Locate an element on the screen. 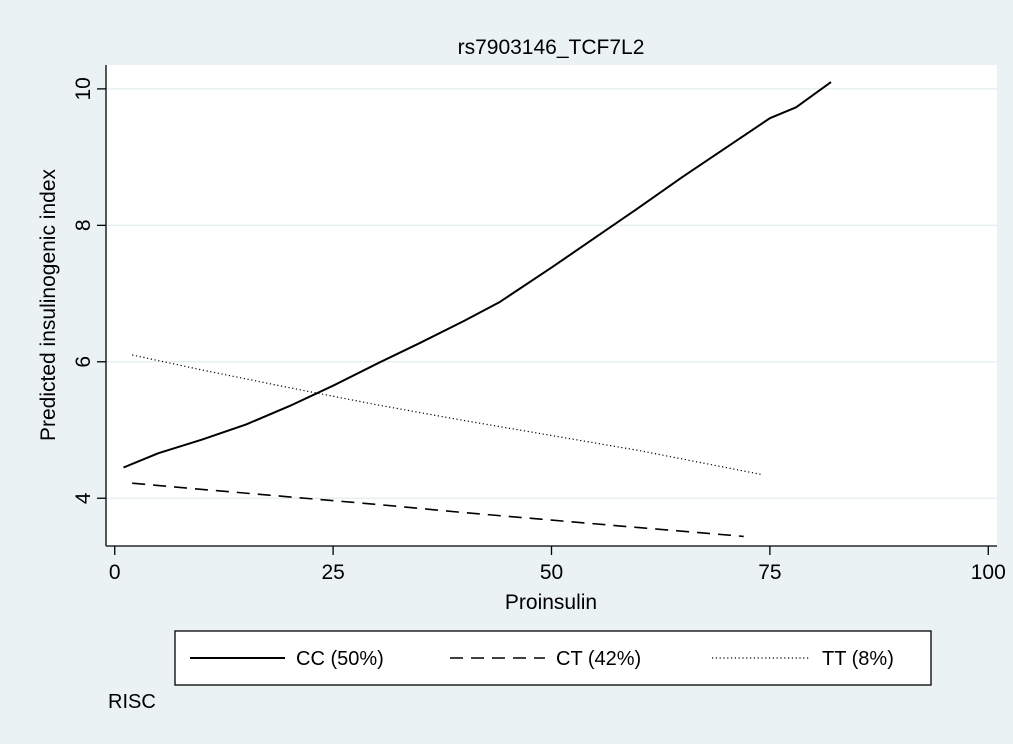  legend-box is located at coordinates (553, 658).